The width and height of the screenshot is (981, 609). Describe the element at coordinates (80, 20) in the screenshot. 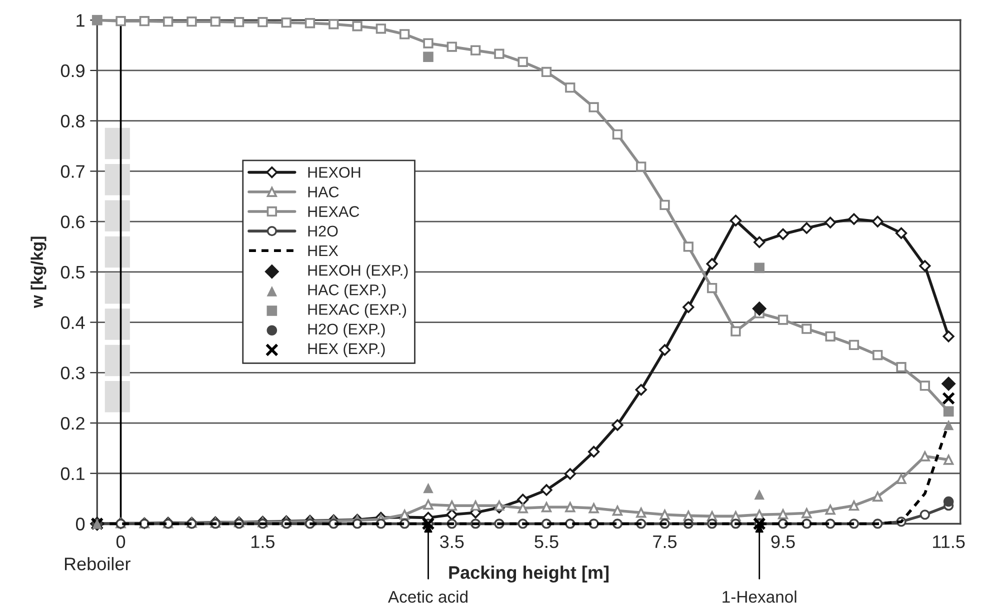

I see `y-tick-label: 1` at that location.